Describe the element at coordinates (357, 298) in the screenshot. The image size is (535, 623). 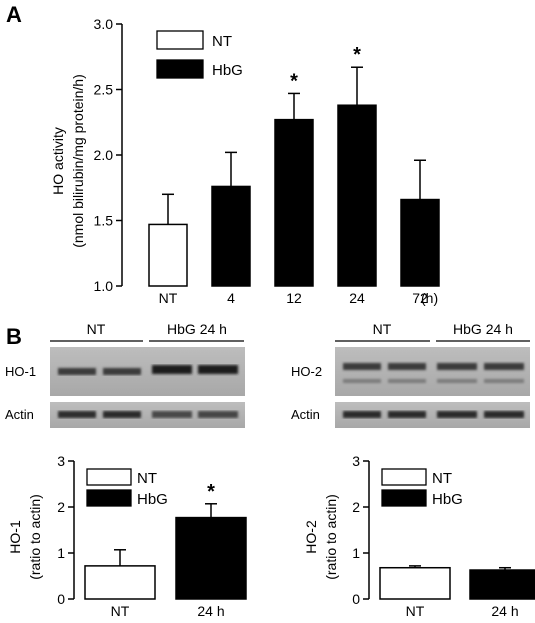
I see `chart-a-x-tick-label: 24` at that location.